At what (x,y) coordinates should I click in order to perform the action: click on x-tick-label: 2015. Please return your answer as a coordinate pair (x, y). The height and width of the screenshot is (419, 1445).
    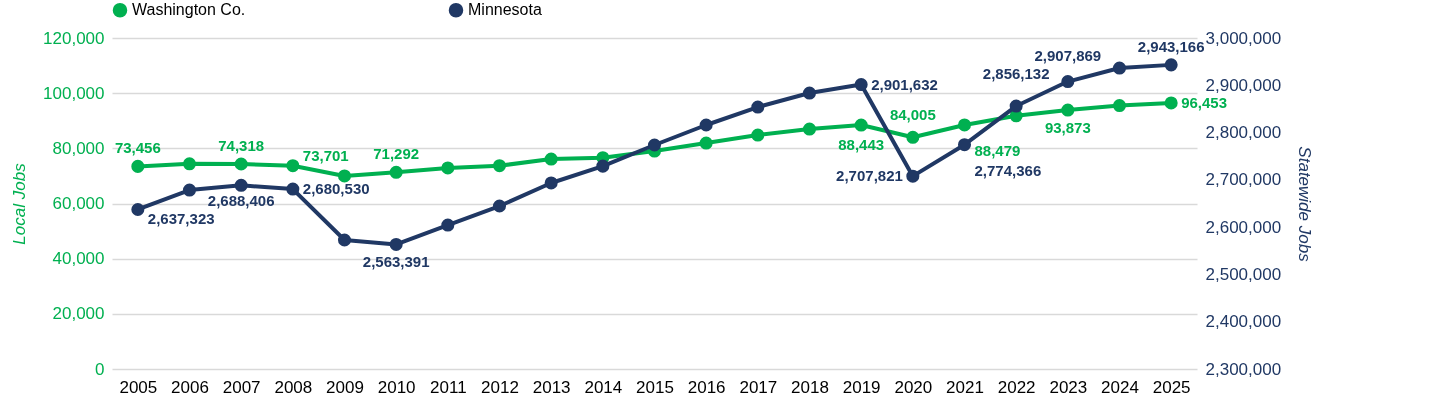
    Looking at the image, I should click on (655, 387).